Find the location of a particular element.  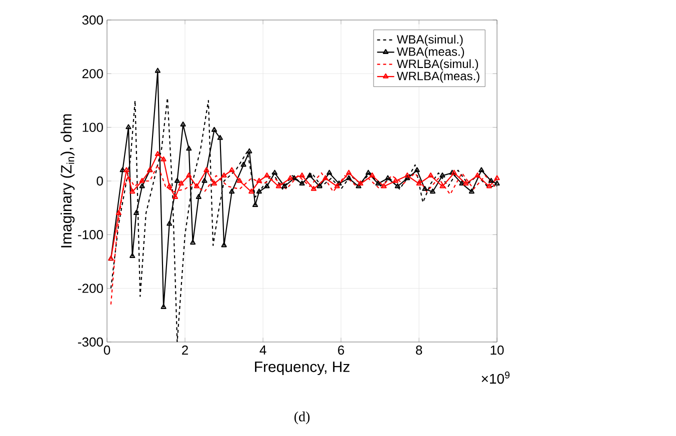

legend-label: WBA(meas.) is located at coordinates (430, 52).